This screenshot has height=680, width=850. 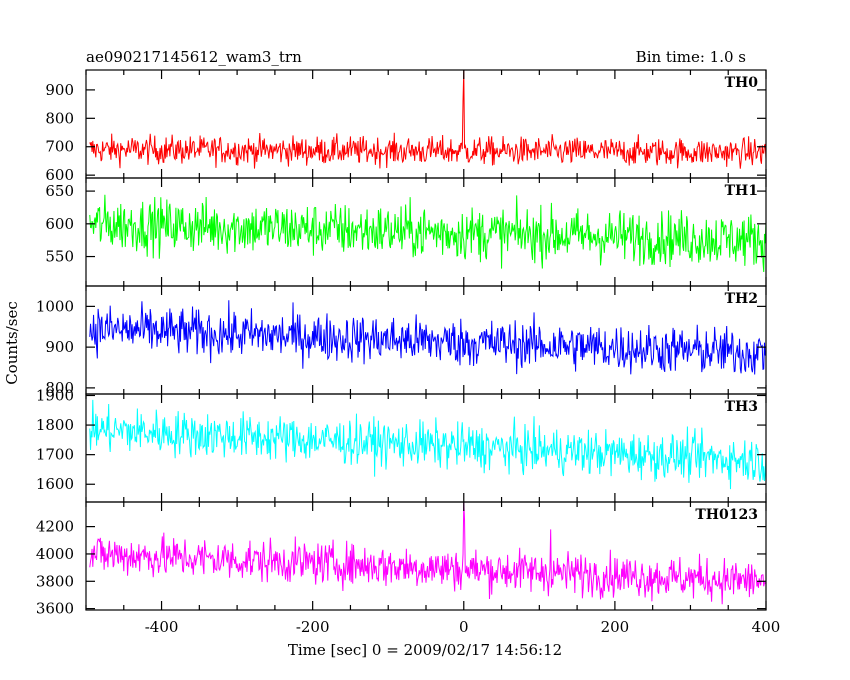 What do you see at coordinates (766, 627) in the screenshot?
I see `x-tick-label: 400` at bounding box center [766, 627].